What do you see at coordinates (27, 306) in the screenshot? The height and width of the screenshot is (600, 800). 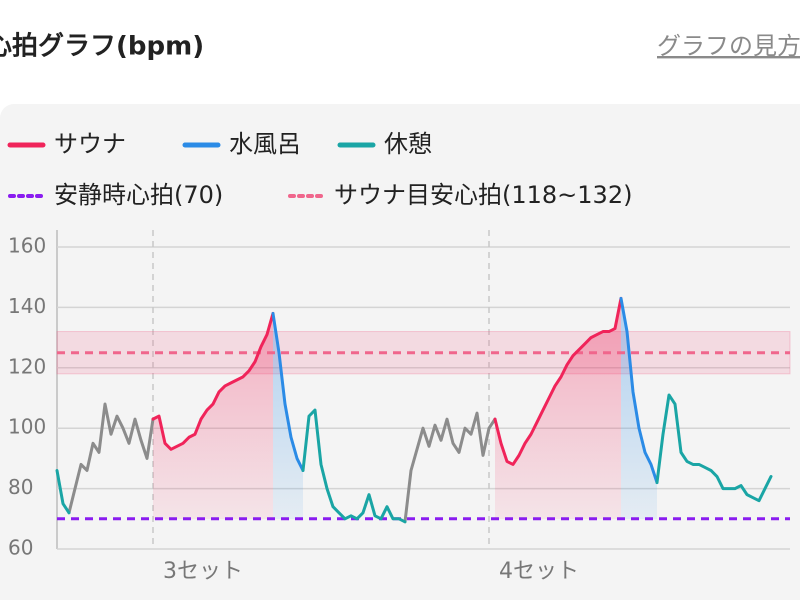 I see `y-tick-label: 140` at bounding box center [27, 306].